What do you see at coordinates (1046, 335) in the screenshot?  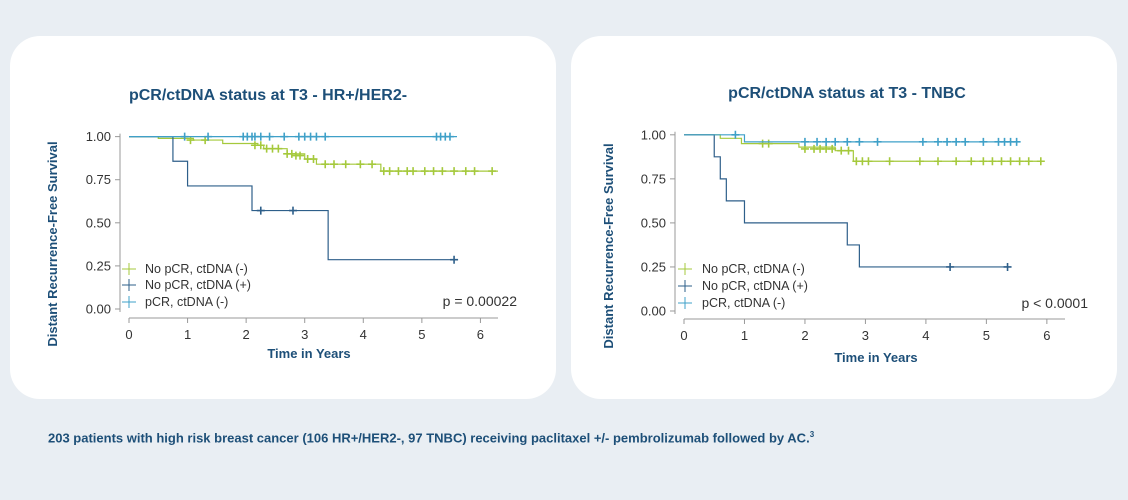 I see `x-tick-label: 6` at bounding box center [1046, 335].